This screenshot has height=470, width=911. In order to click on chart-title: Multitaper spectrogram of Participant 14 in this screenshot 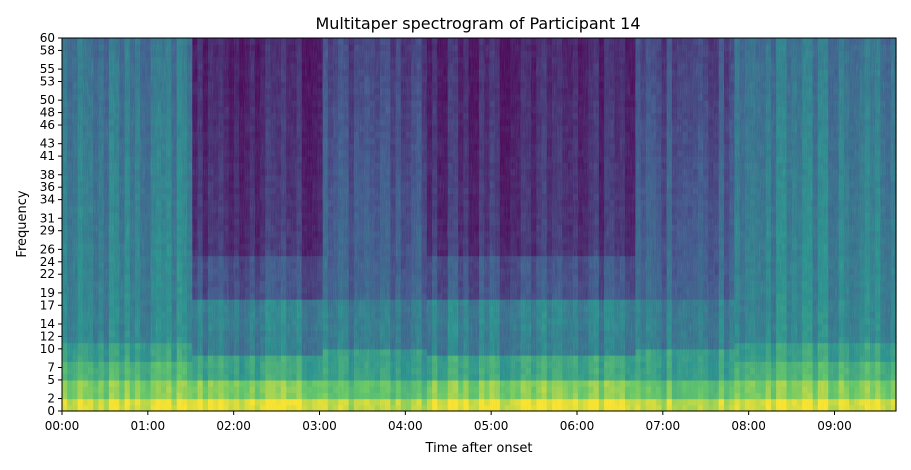, I will do `click(477, 23)`.